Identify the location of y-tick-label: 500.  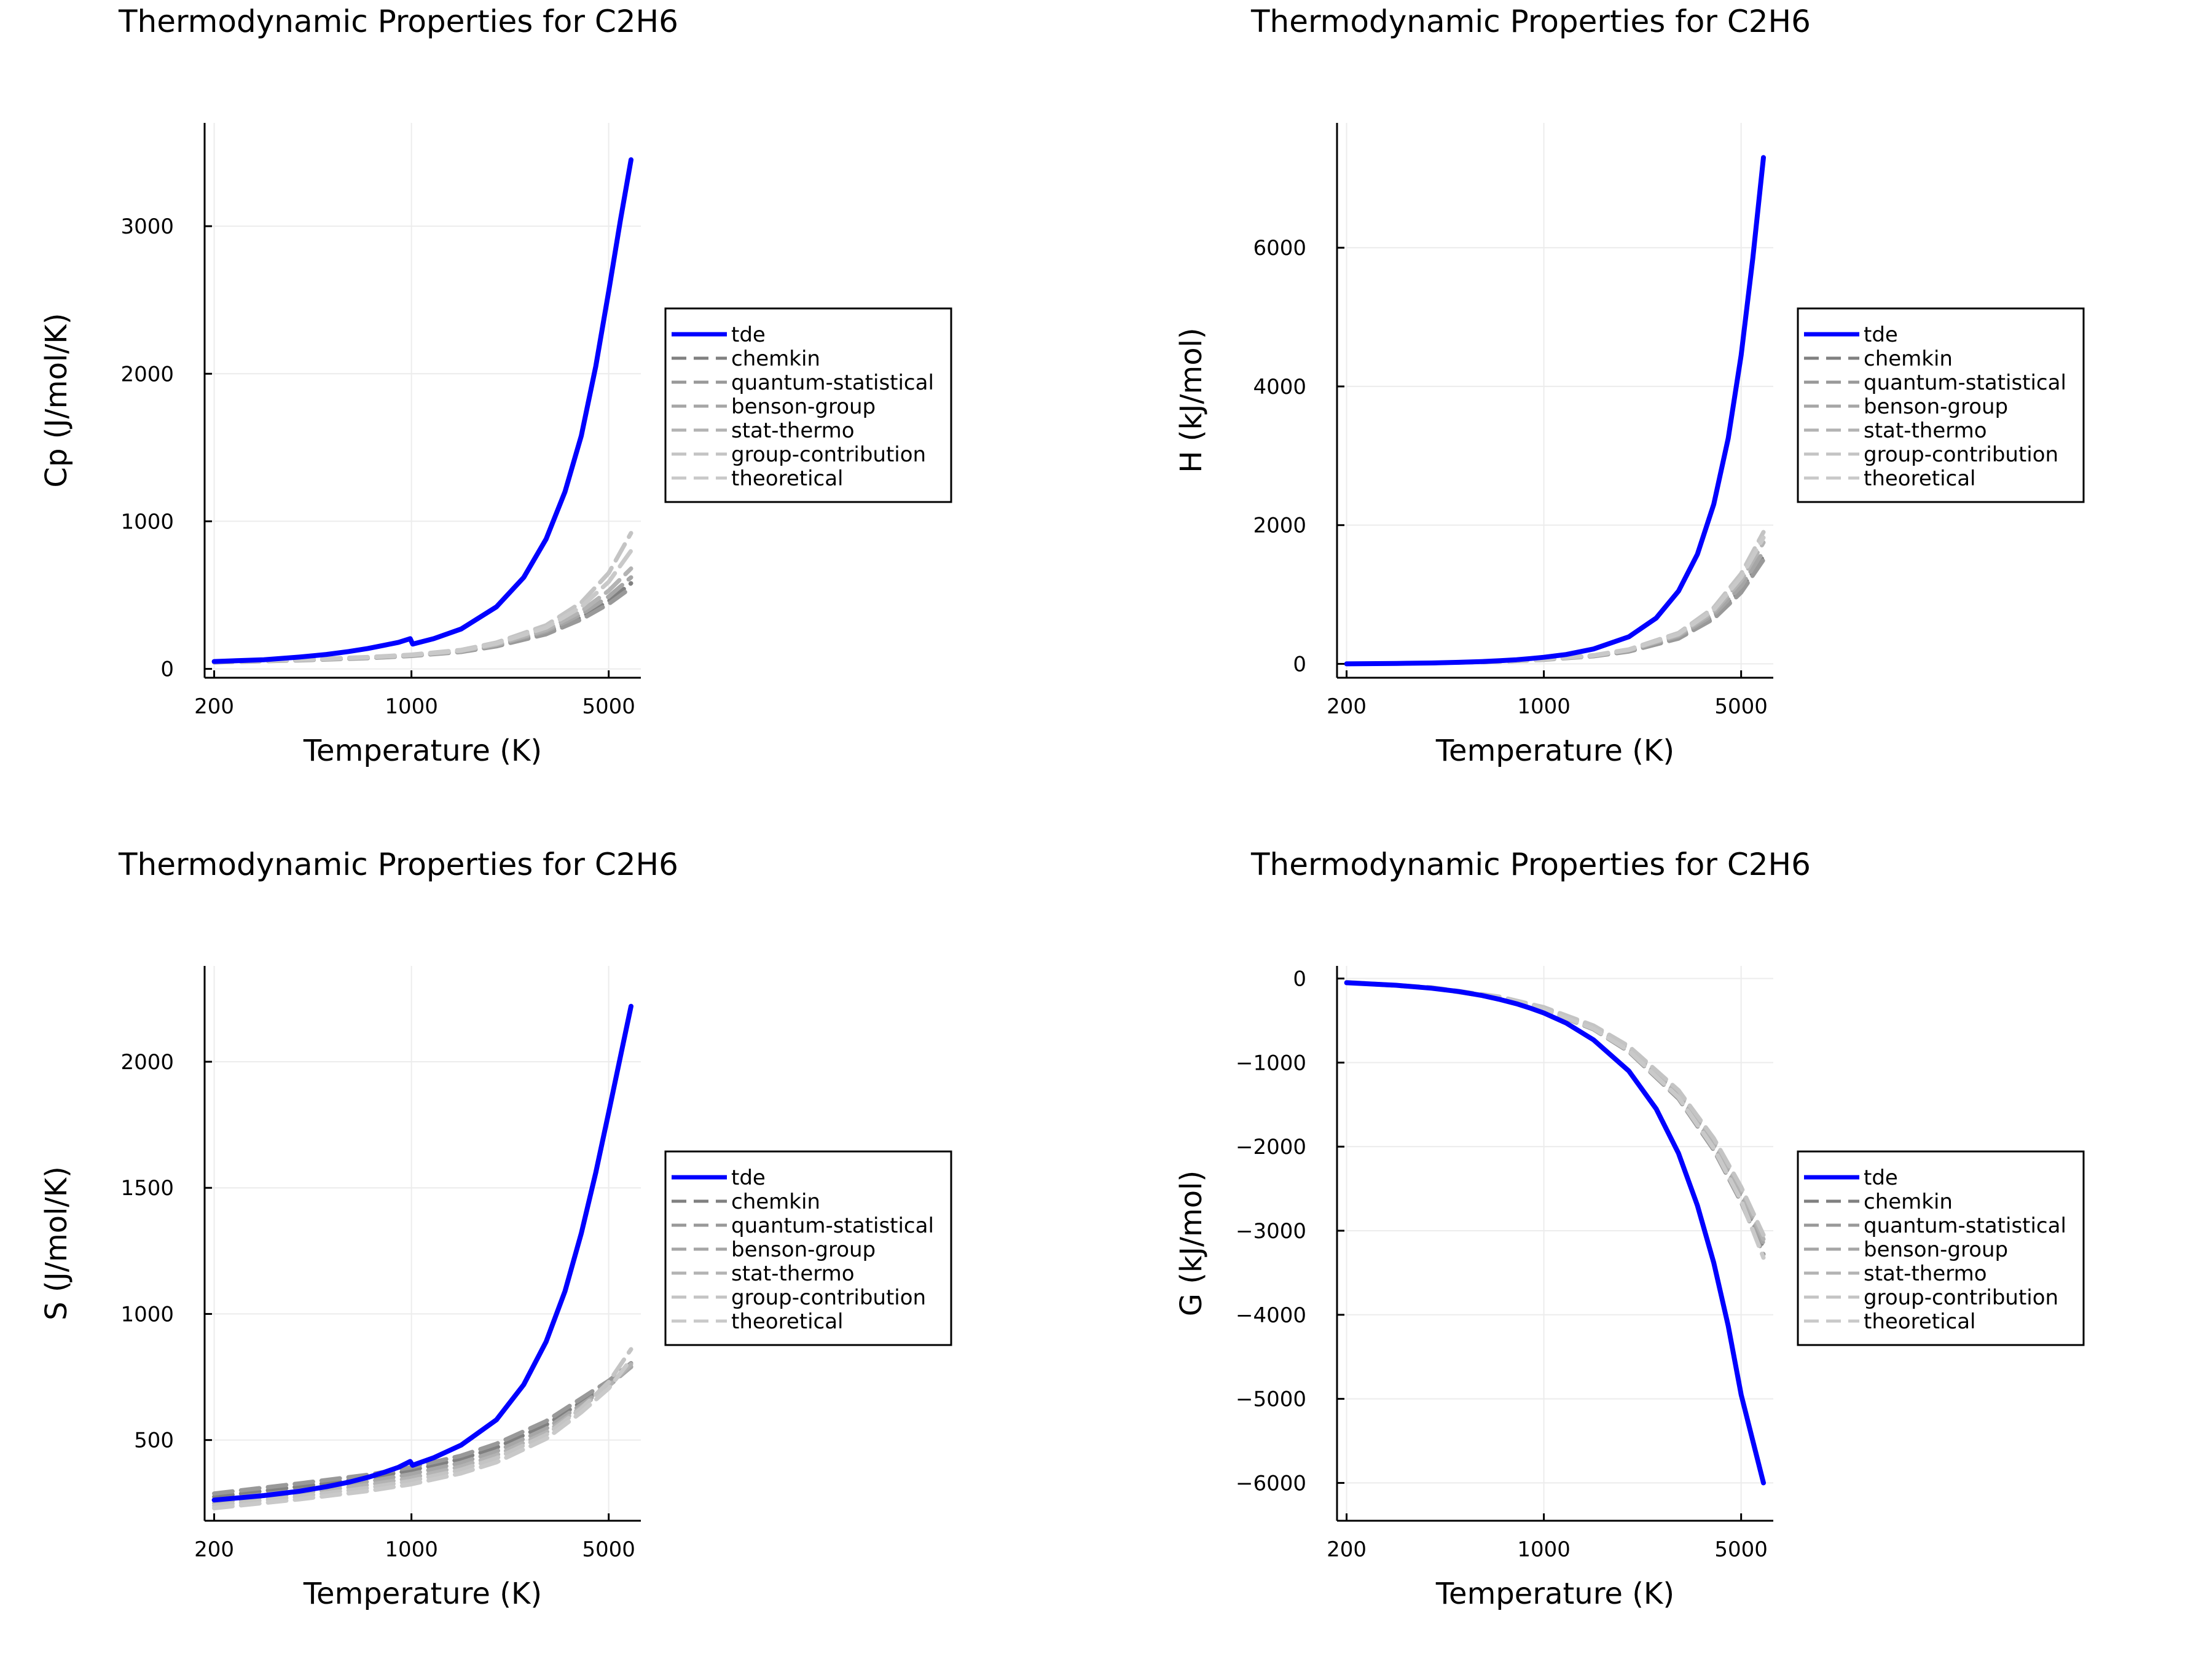
(154, 1441).